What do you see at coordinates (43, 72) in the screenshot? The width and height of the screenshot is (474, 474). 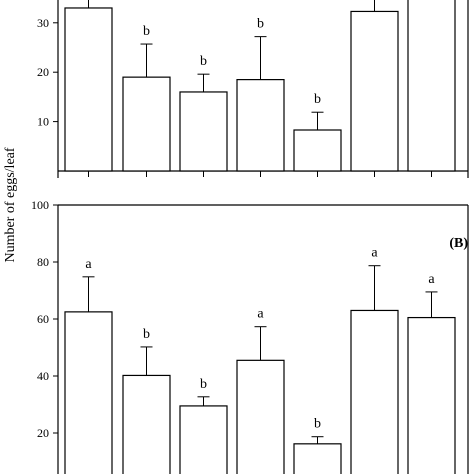 I see `panel-a-y-tick-label: 20` at bounding box center [43, 72].